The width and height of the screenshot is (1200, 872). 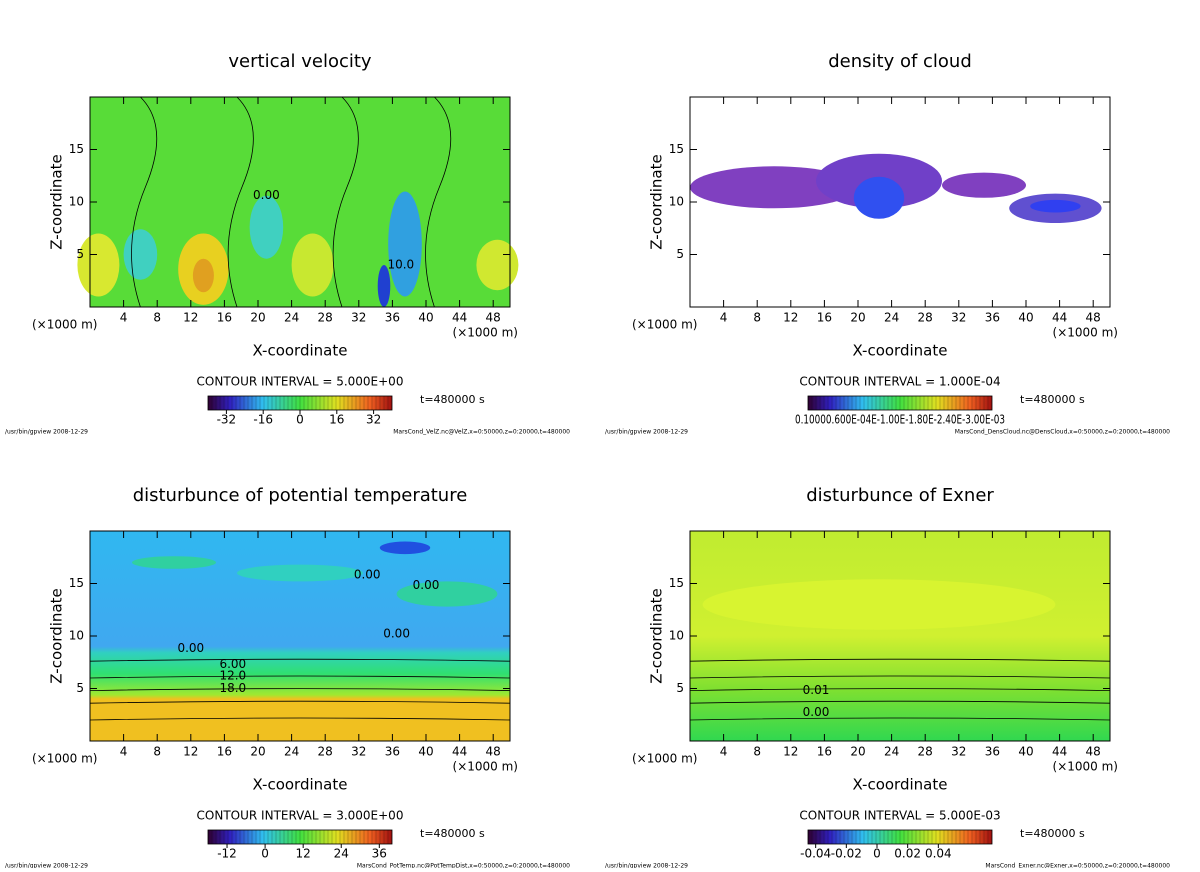 What do you see at coordinates (899, 382) in the screenshot?
I see `contour-interval: CONTOUR INTERVAL = 1.000E-04` at bounding box center [899, 382].